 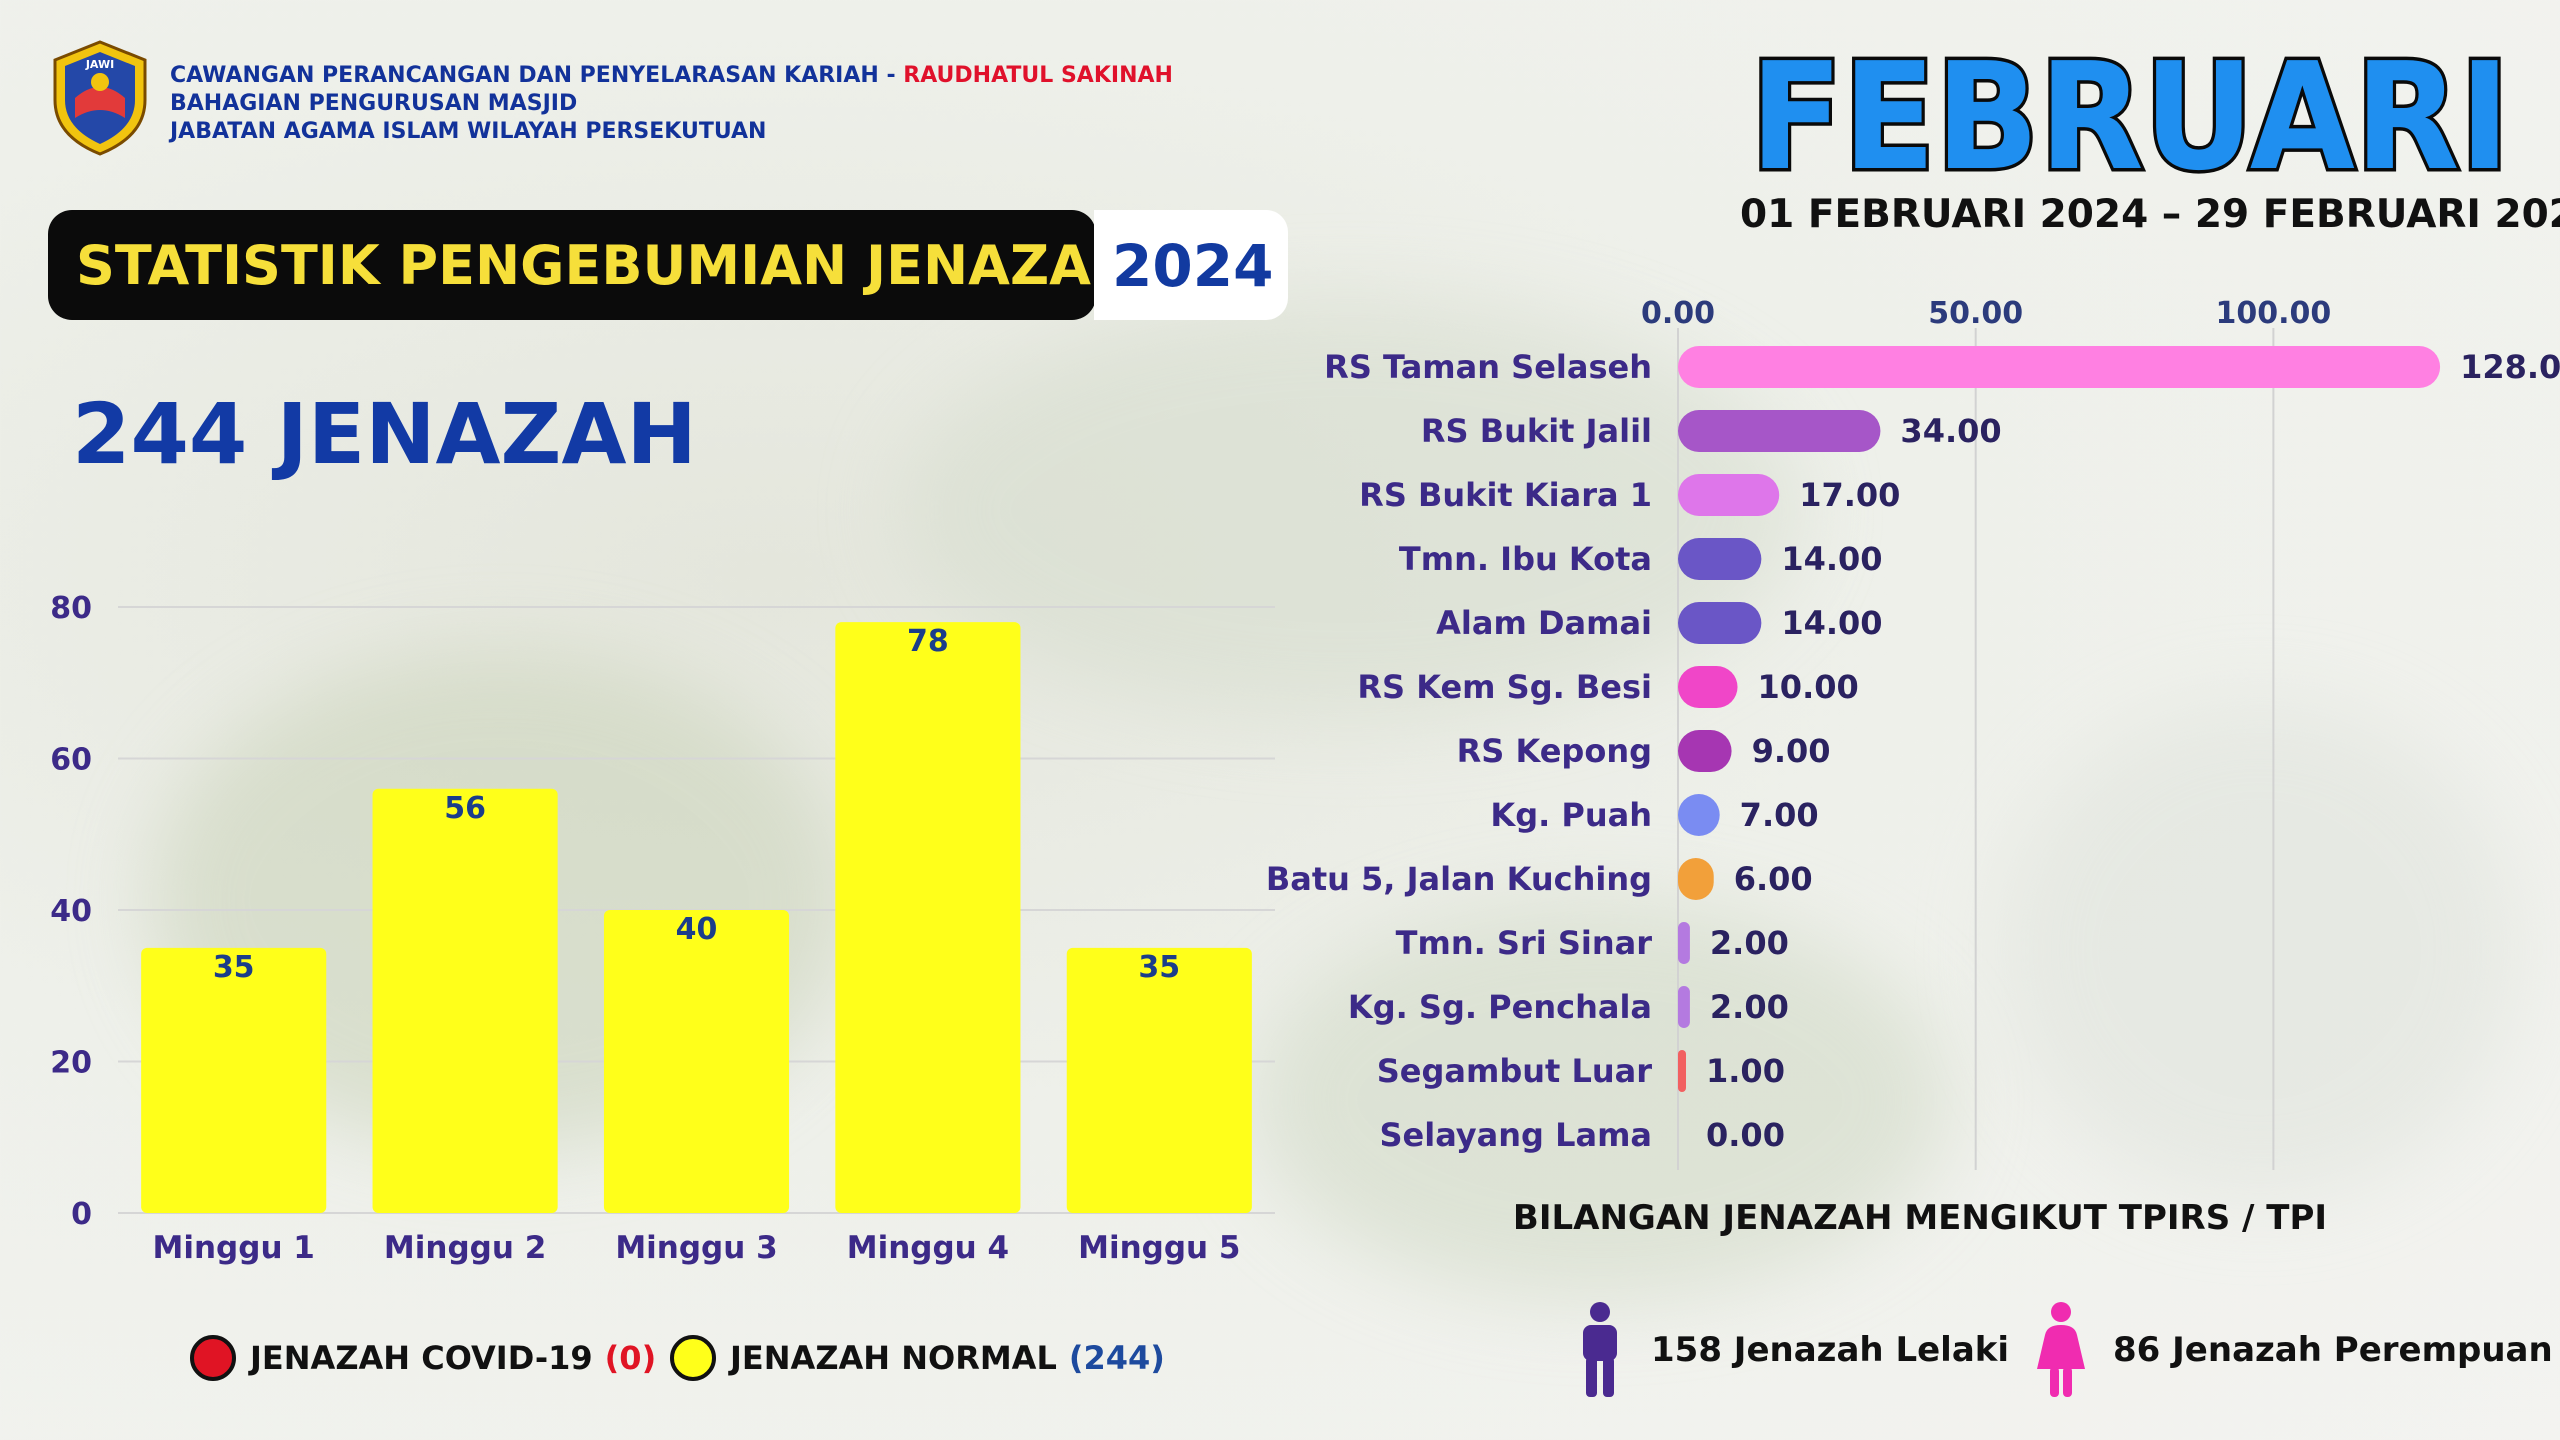 I want to click on month-heading: FEBRUARI, so click(x=2130, y=110).